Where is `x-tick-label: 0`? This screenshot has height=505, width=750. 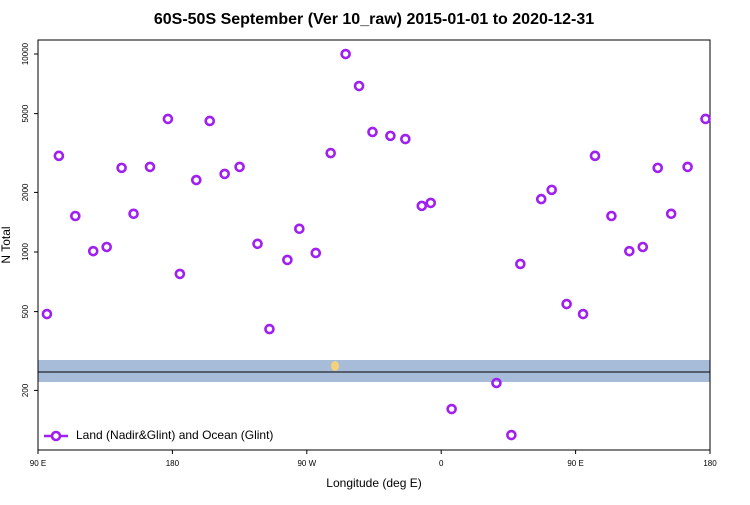
x-tick-label: 0 is located at coordinates (441, 463).